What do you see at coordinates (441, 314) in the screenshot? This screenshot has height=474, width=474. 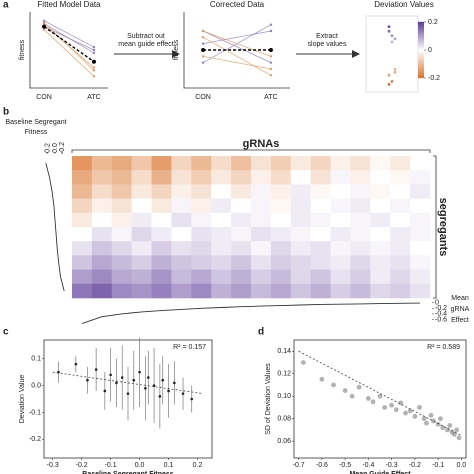 I see `effect-tick-label: -0.4` at bounding box center [441, 314].